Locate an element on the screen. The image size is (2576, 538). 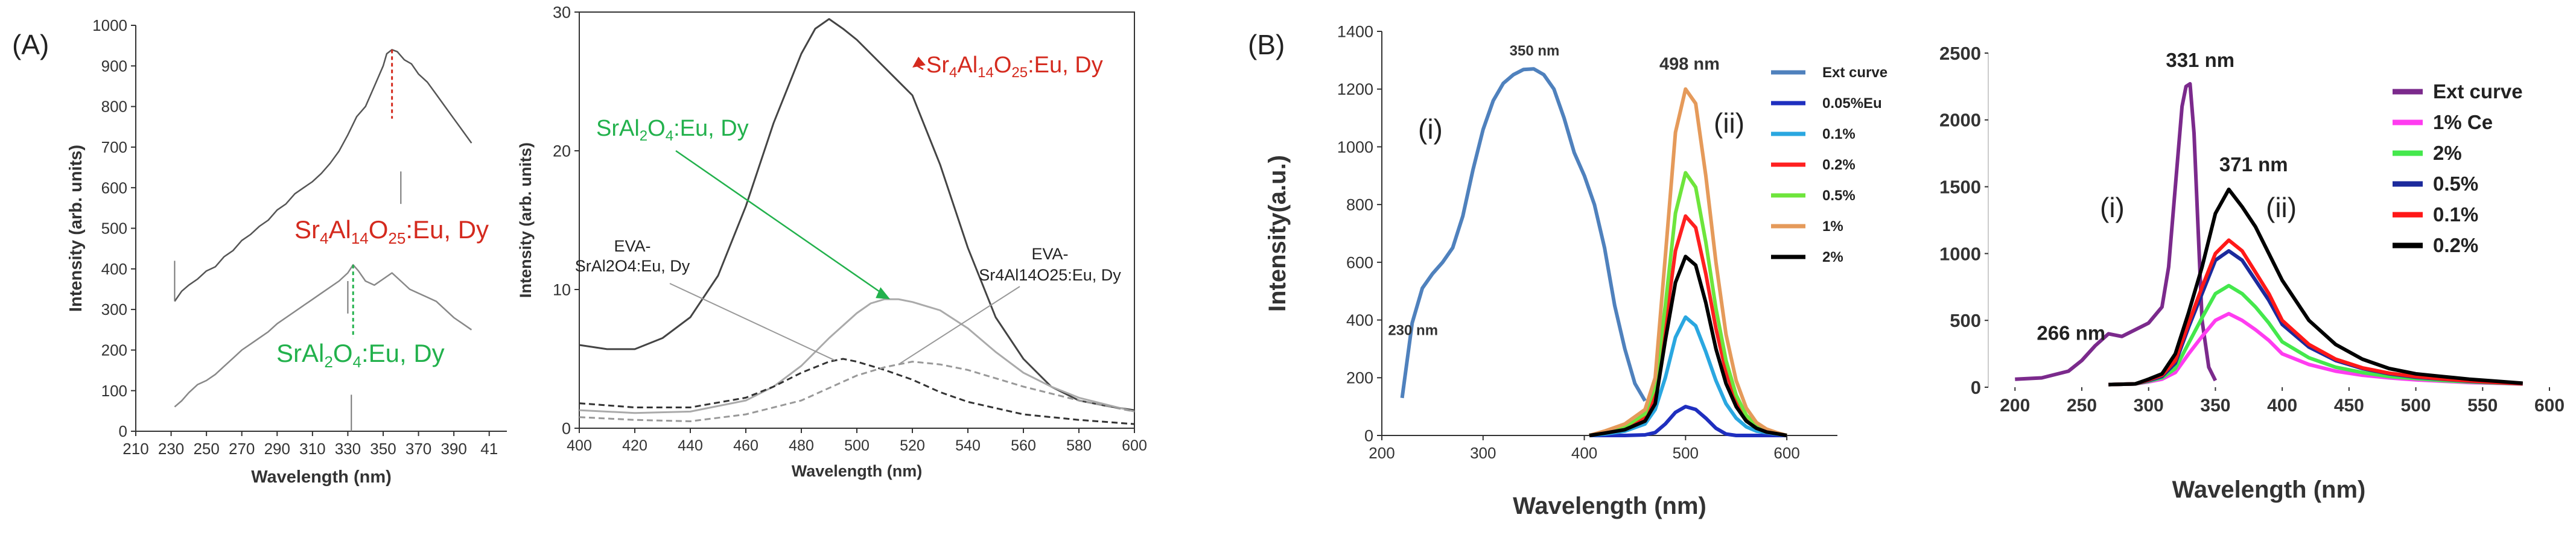
peak-label-230: 230 nm is located at coordinates (1413, 330).